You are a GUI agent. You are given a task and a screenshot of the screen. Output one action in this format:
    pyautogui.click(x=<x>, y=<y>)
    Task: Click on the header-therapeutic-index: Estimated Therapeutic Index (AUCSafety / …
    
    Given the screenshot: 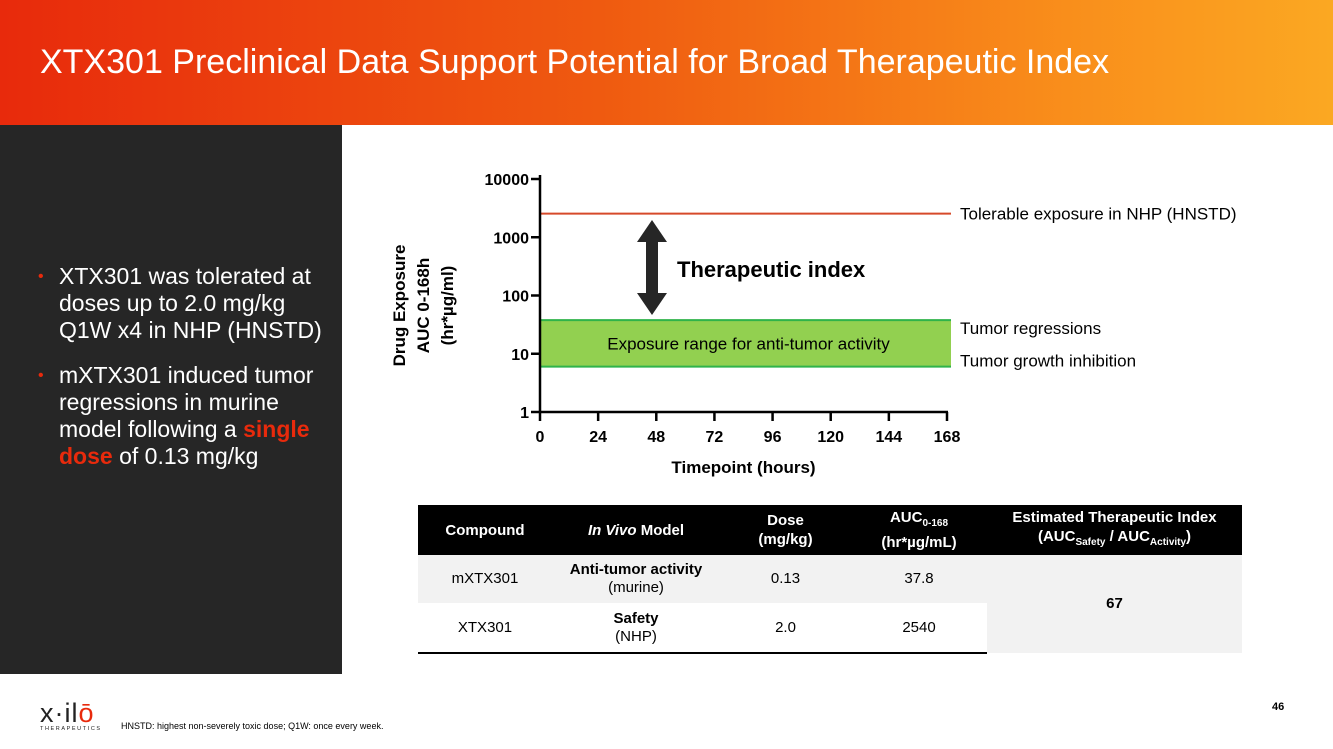 What is the action you would take?
    pyautogui.click(x=1114, y=530)
    